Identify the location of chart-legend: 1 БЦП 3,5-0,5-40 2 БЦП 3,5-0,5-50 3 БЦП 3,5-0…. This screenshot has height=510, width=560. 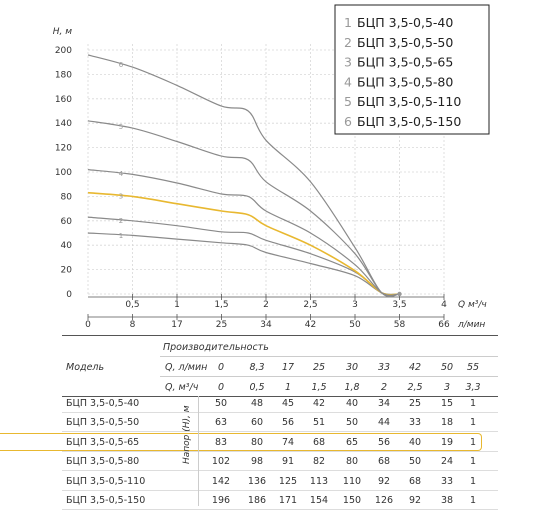
(412, 69).